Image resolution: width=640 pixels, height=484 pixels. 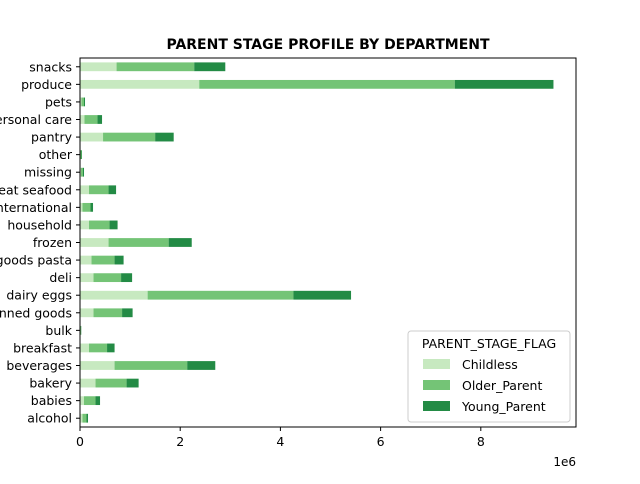 I want to click on bar-meat-seafood-childless, so click(x=84, y=189).